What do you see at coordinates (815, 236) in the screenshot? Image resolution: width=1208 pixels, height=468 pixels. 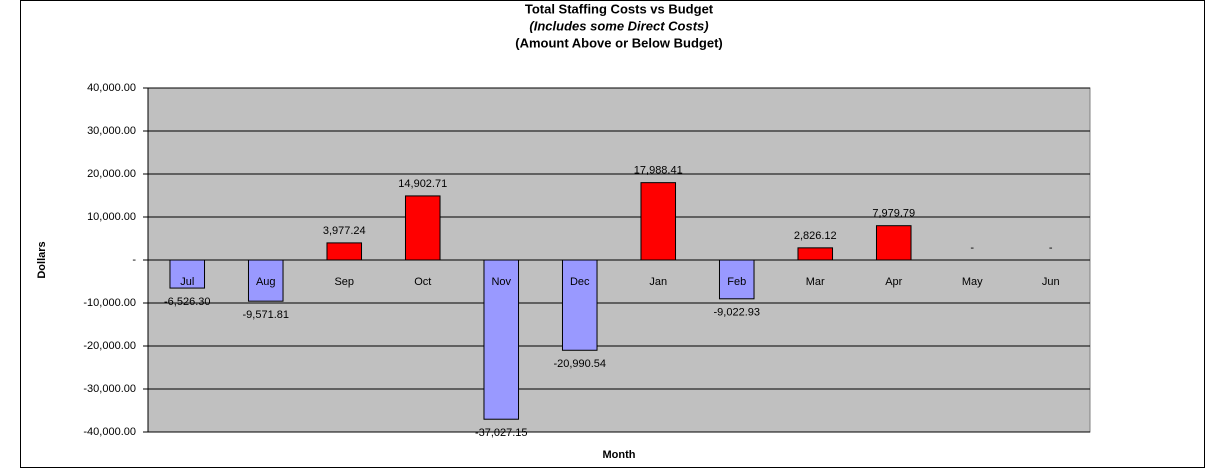 I see `value-label: 2,826.12` at bounding box center [815, 236].